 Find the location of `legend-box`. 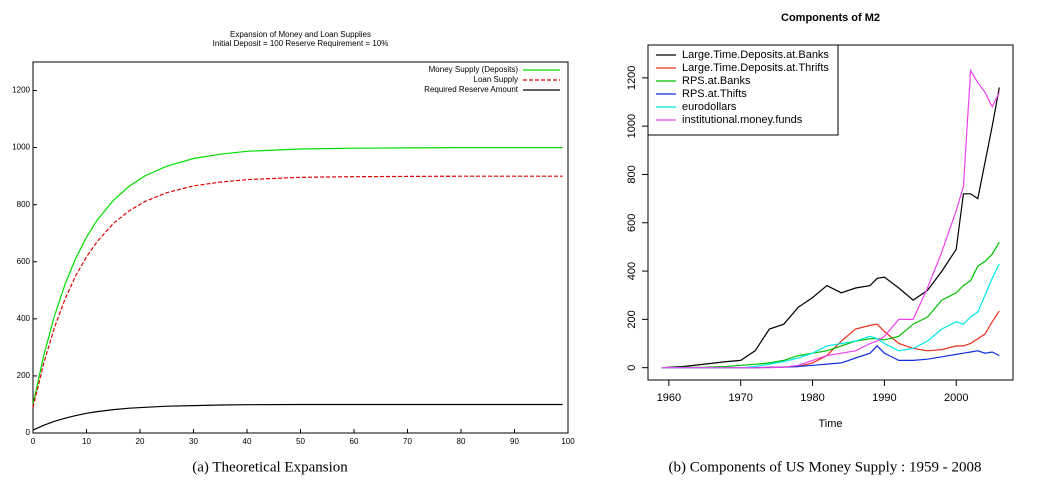

legend-box is located at coordinates (743, 90).